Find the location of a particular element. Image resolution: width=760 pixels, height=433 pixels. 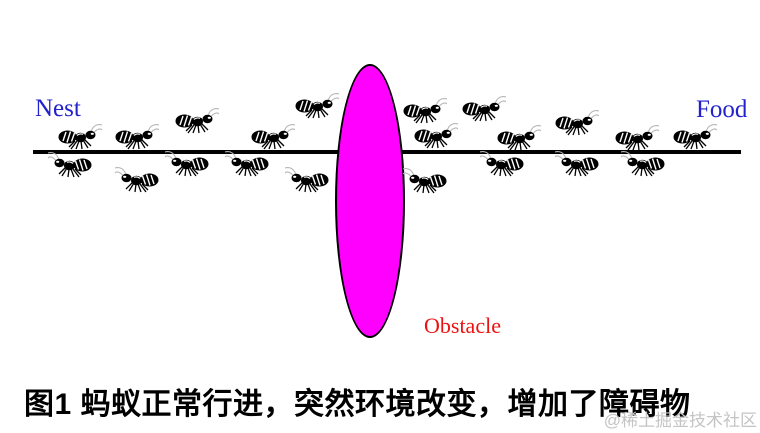

watermark: @稀土掘金技术社区 is located at coordinates (680, 420).